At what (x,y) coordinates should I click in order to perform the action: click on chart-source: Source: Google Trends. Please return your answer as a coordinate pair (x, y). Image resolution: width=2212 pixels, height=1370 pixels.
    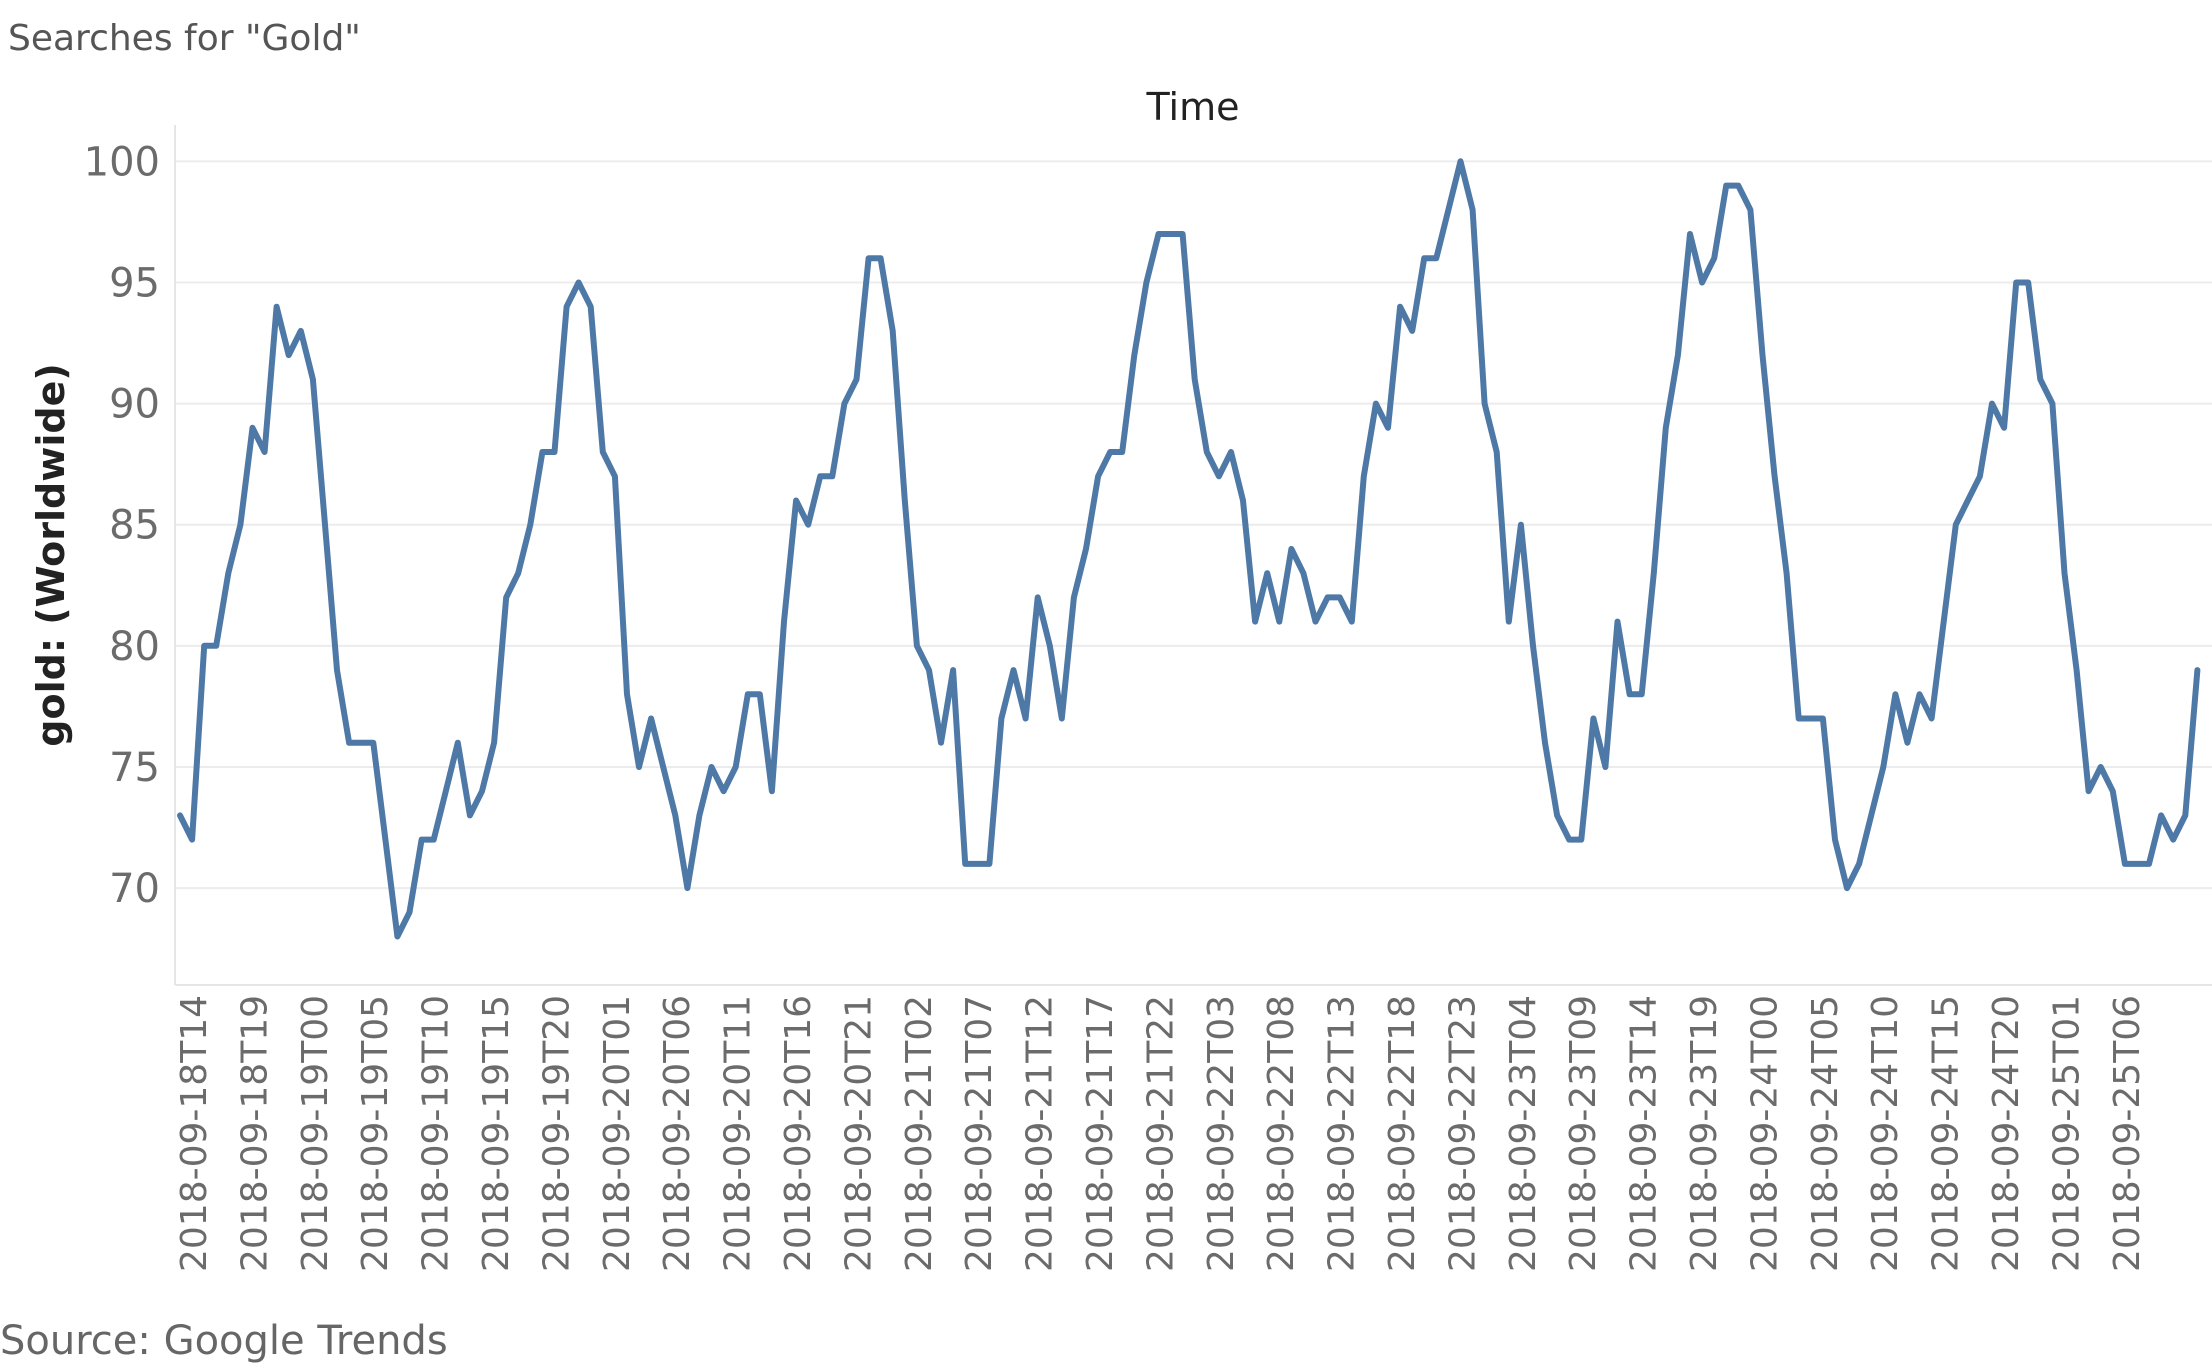
    Looking at the image, I should click on (224, 1341).